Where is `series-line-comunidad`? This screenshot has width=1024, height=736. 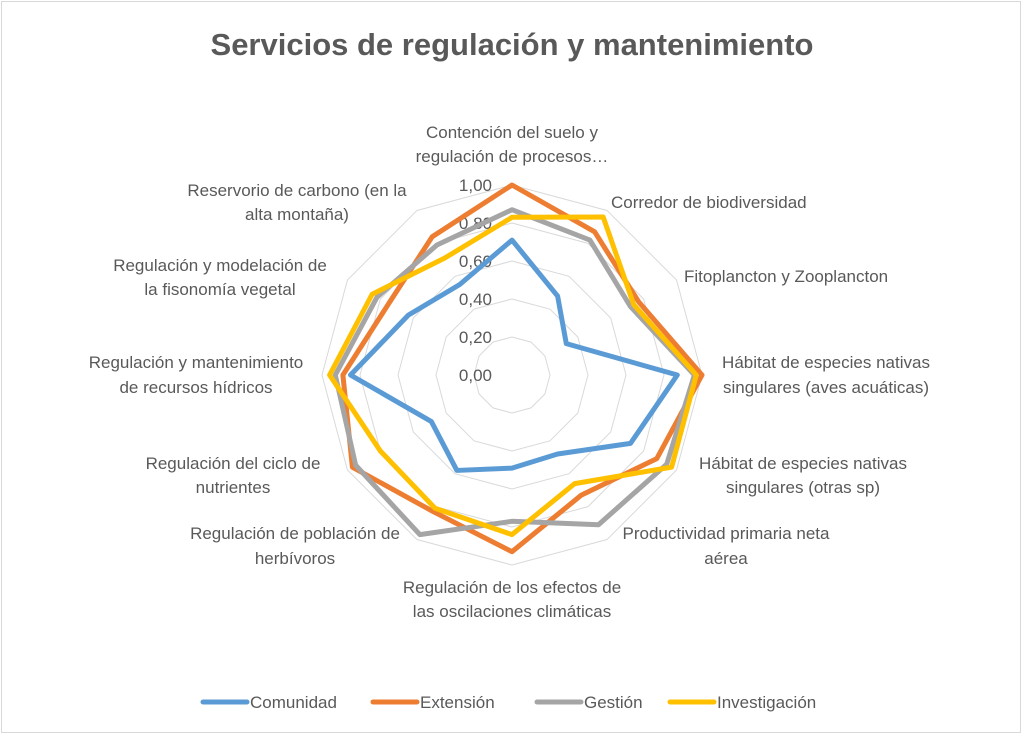 series-line-comunidad is located at coordinates (514, 355).